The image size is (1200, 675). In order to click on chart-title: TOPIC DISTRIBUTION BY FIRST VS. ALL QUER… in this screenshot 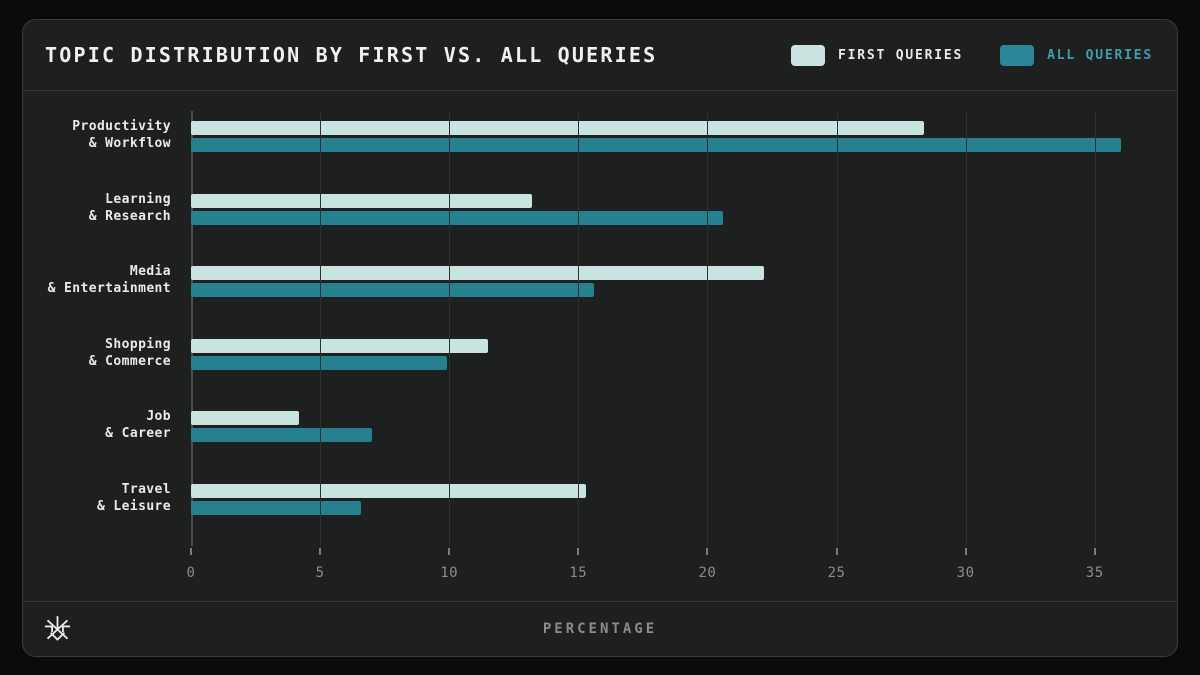, I will do `click(351, 55)`.